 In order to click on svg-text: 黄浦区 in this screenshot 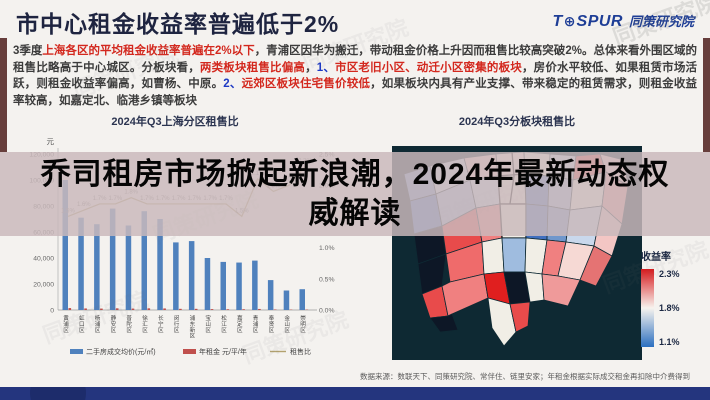, I will do `click(66, 324)`.